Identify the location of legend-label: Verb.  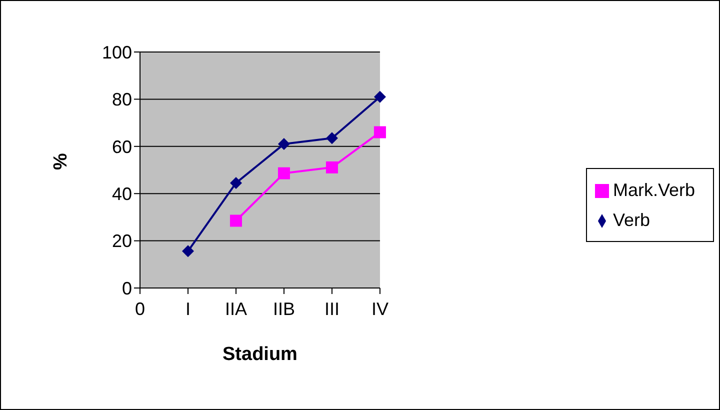
(631, 220).